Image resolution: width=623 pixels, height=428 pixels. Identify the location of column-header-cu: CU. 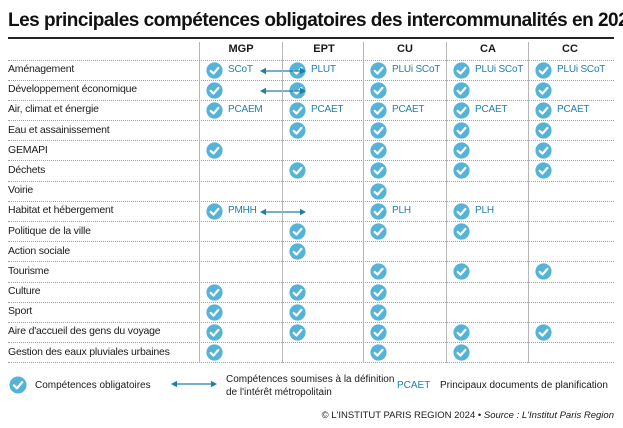
(405, 49).